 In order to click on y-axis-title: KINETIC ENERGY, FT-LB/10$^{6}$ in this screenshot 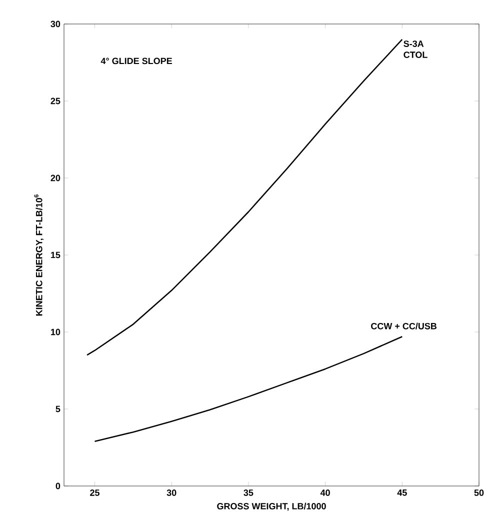, I will do `click(39, 255)`.